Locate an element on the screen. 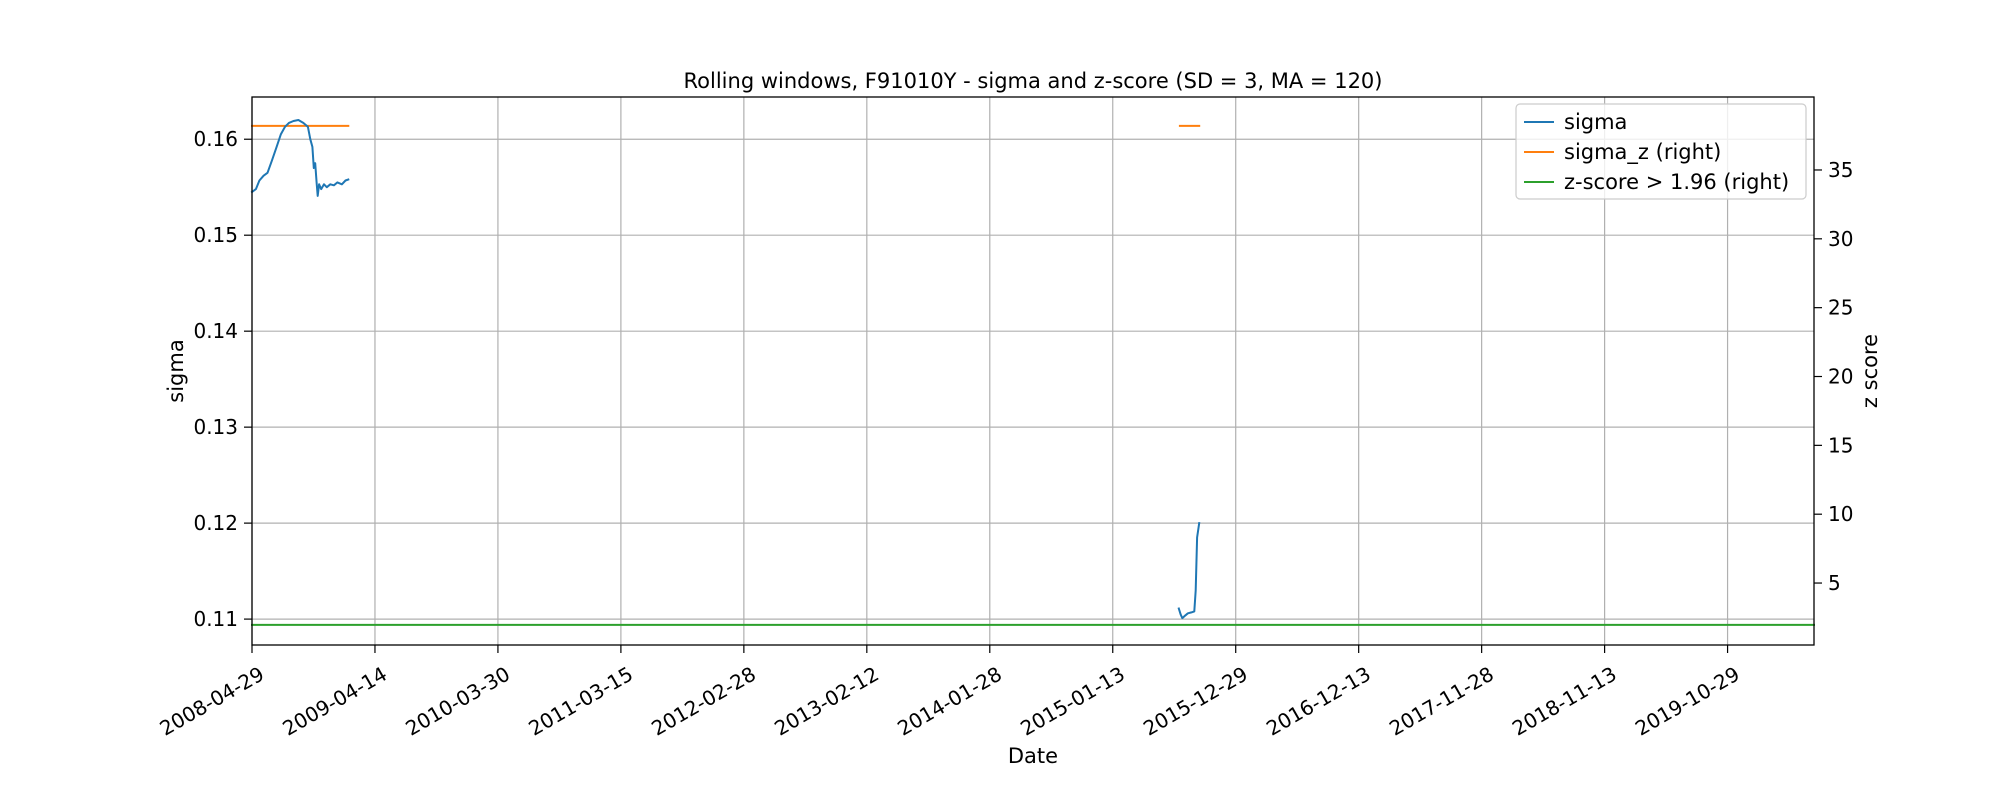  right-y-tick-label: 25 is located at coordinates (1840, 308).